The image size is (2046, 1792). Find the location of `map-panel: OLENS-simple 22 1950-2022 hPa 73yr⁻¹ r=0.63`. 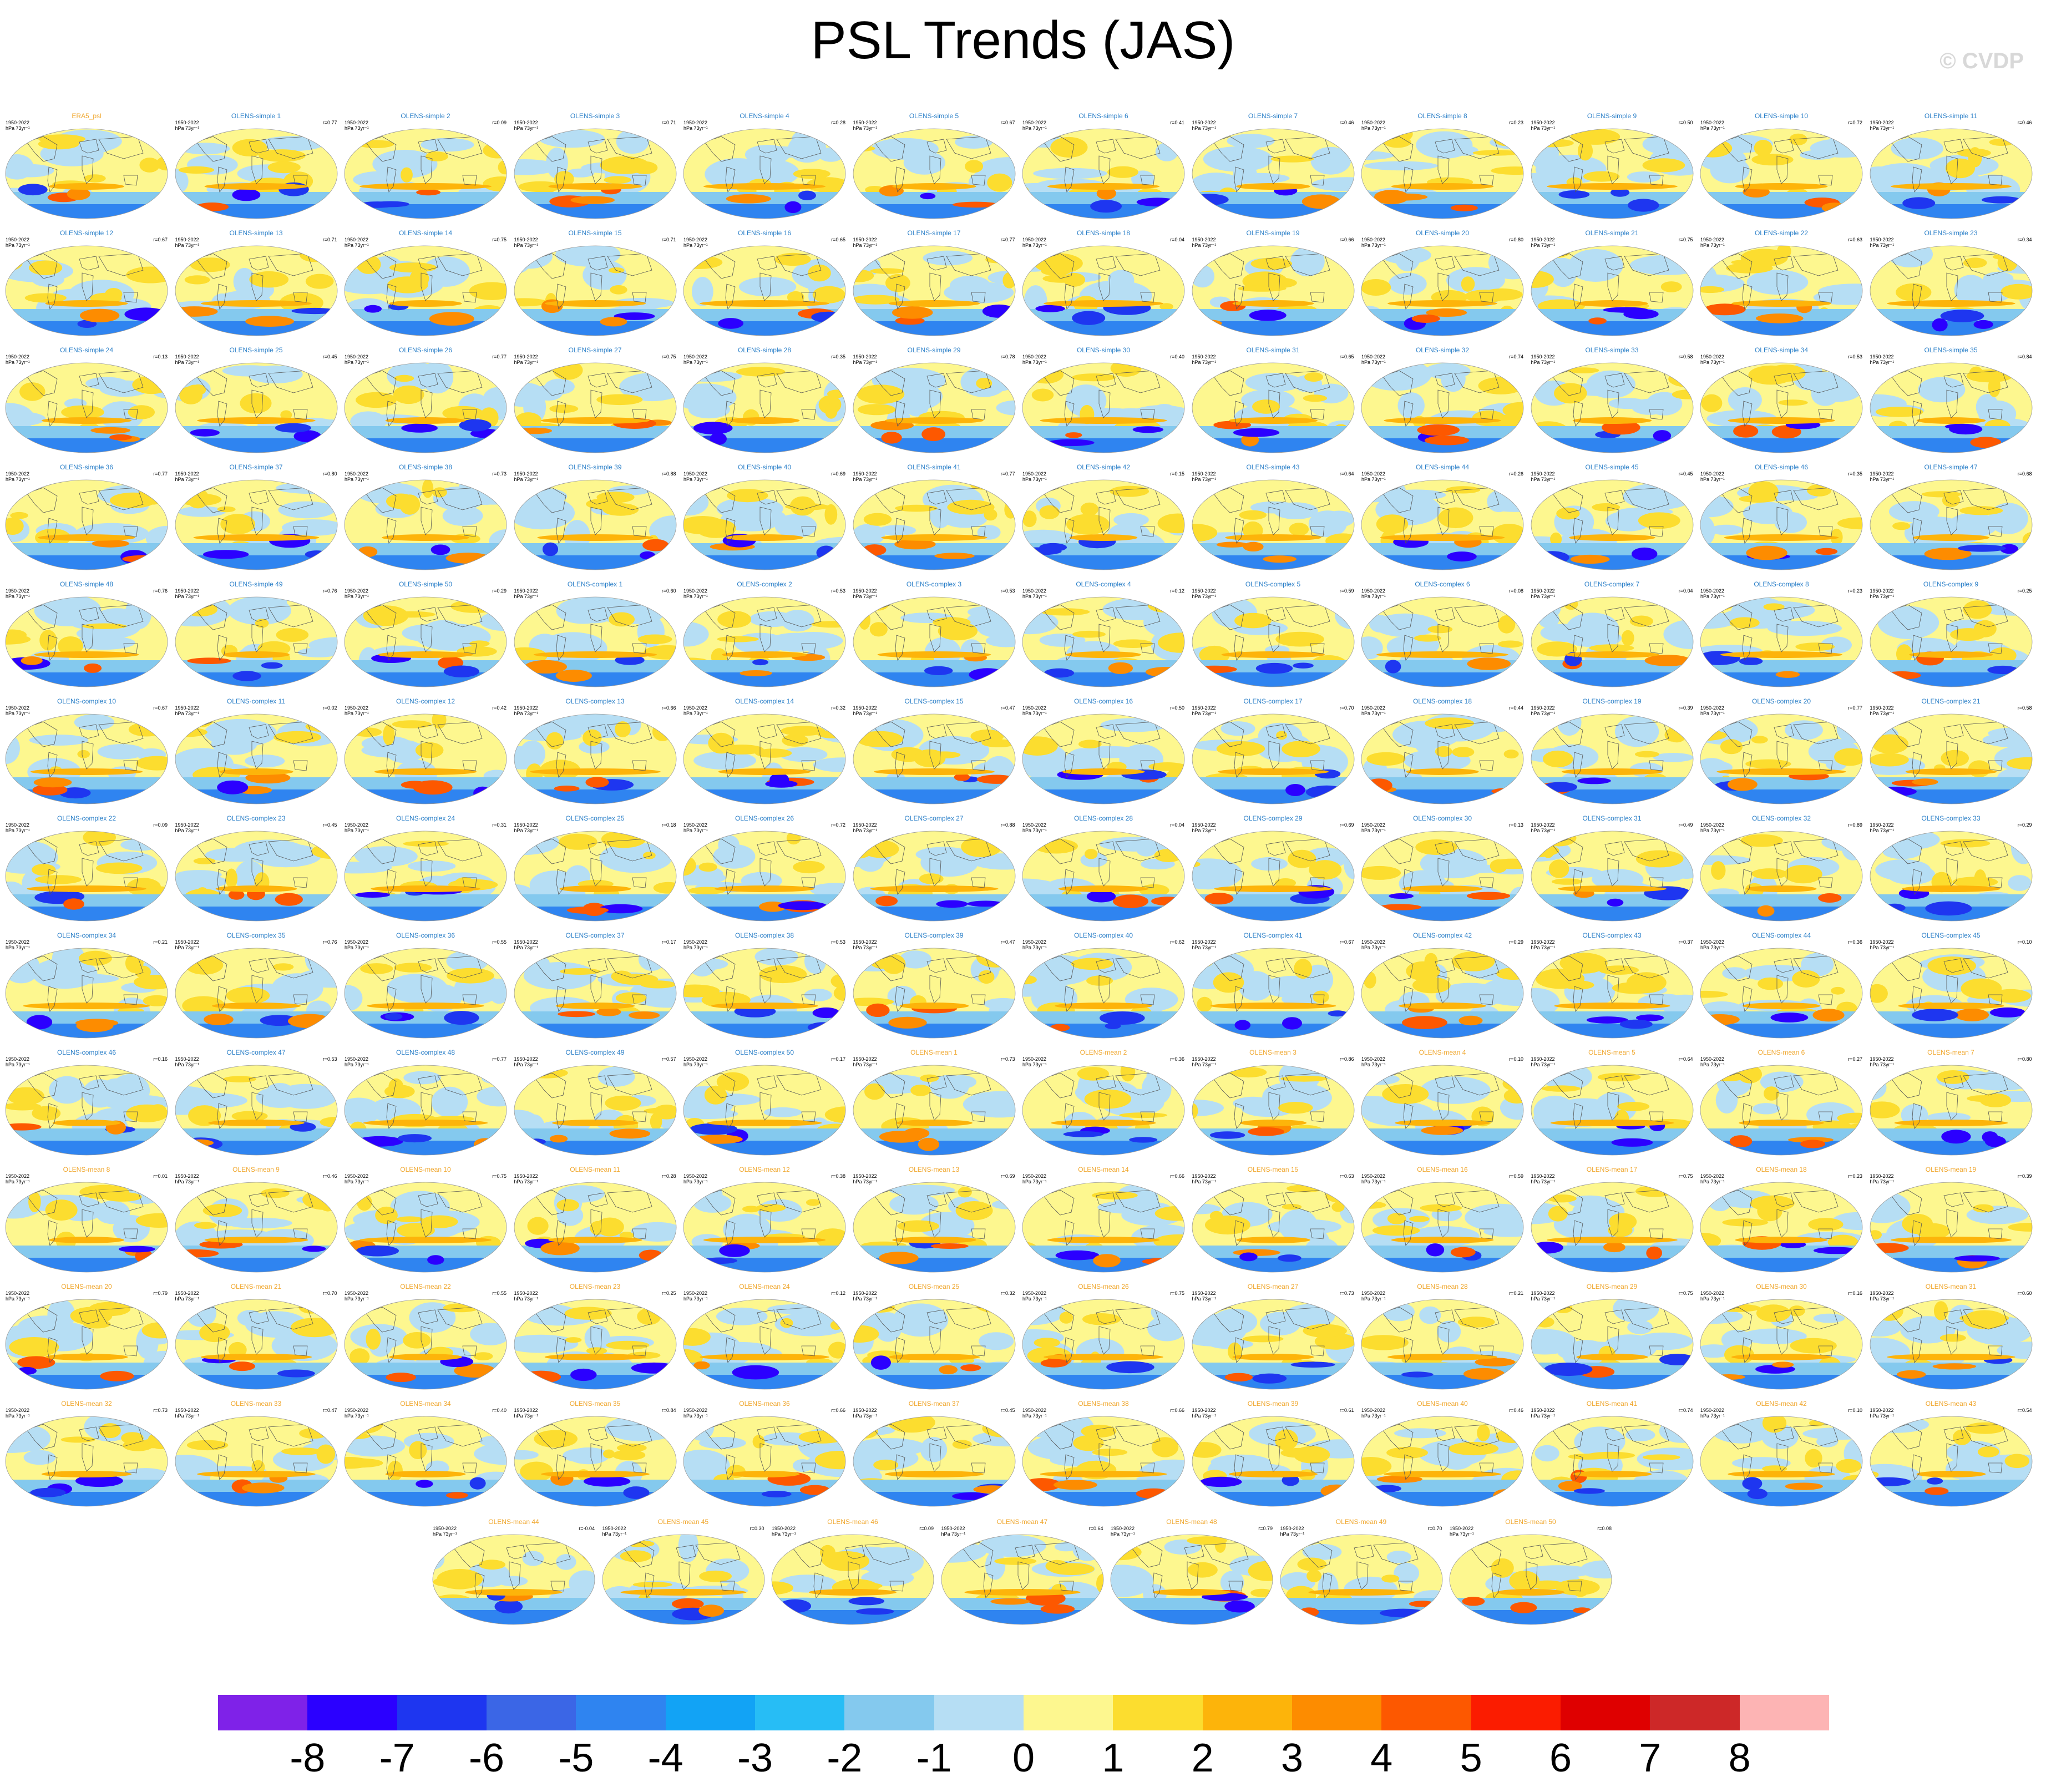

map-panel: OLENS-simple 22 1950-2022 hPa 73yr⁻¹ r=0.63 is located at coordinates (1781, 286).